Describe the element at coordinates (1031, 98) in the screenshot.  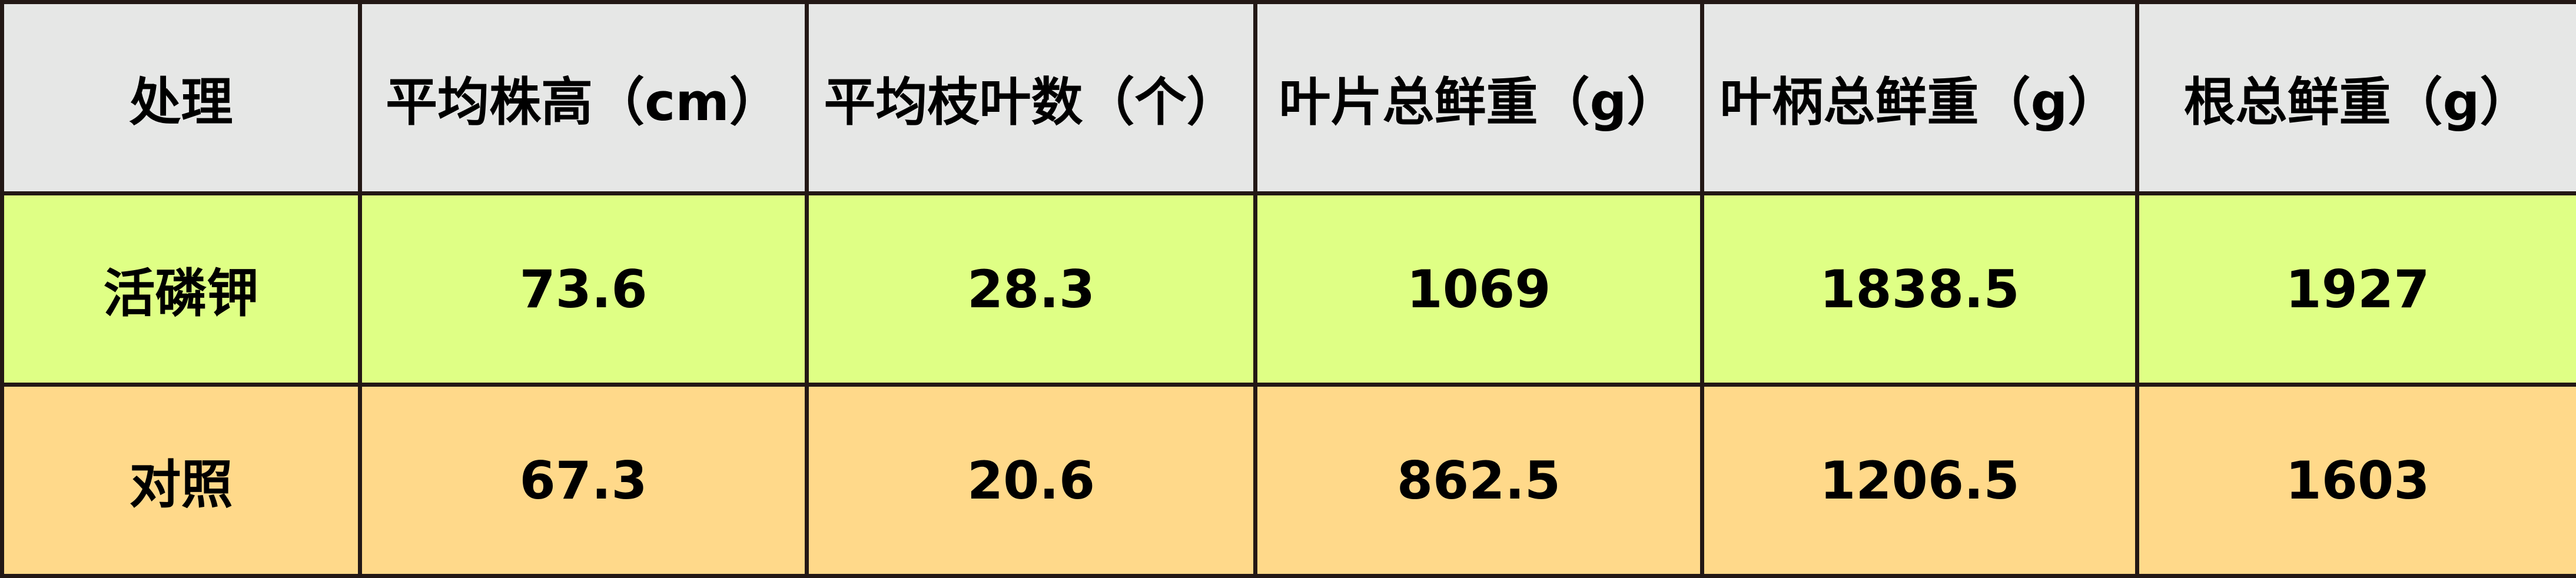
I see `header-cell: 平均枝叶数（个）` at that location.